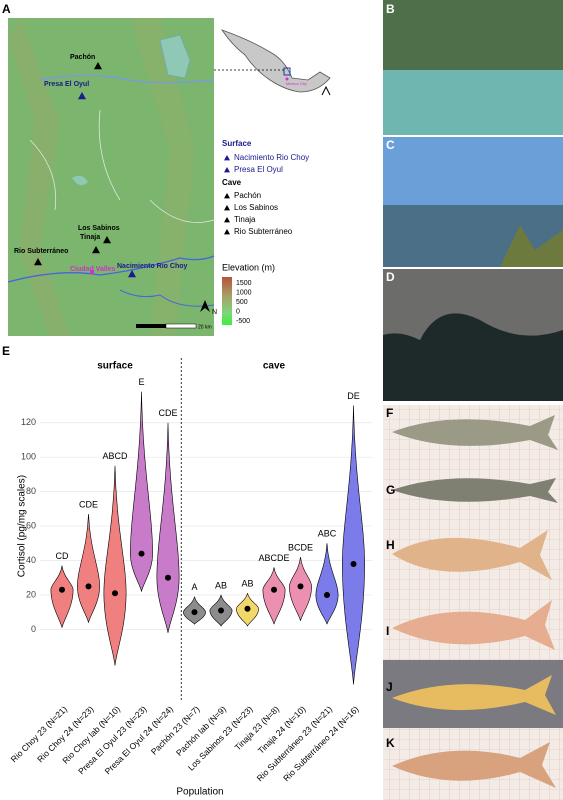 This screenshot has width=563, height=800. I want to click on photo-cave-wall, so click(473, 304).